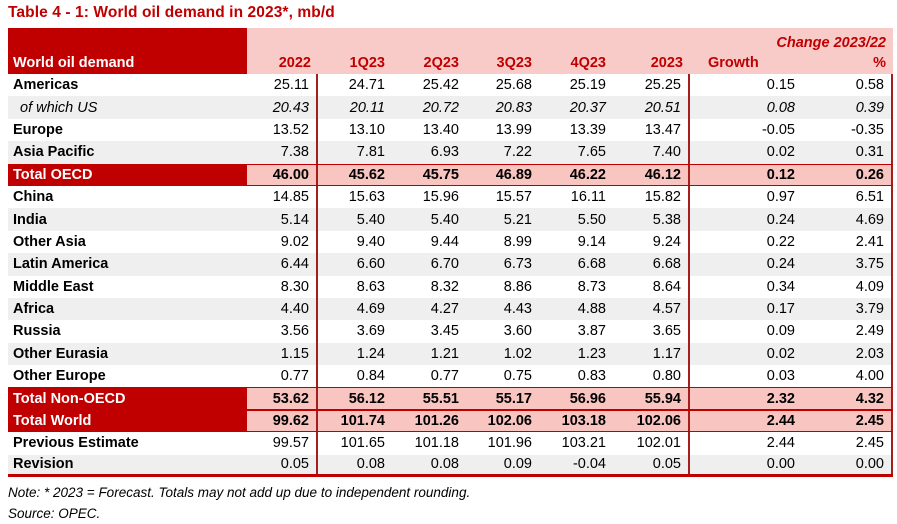 The width and height of the screenshot is (897, 524). I want to click on value-cell: 101.74, so click(355, 421).